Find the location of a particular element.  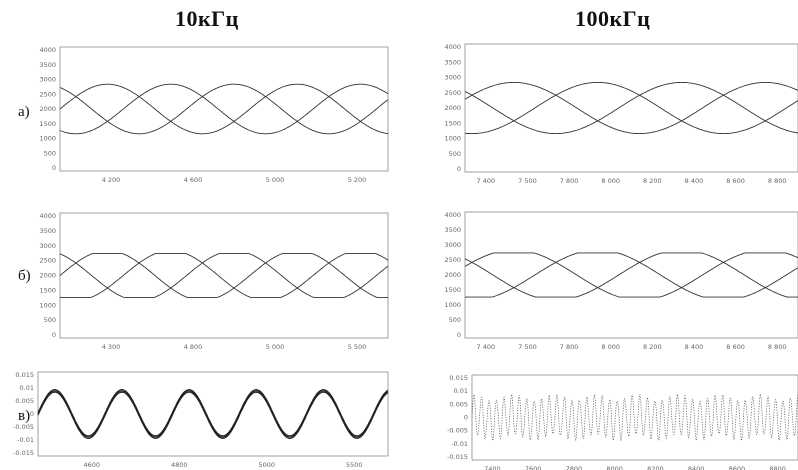

x-tick-label: 5 200 is located at coordinates (357, 180).